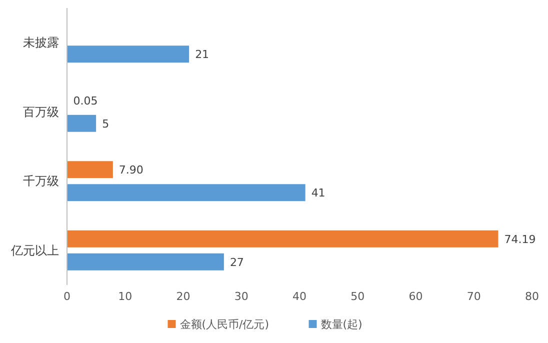  Describe the element at coordinates (225, 324) in the screenshot. I see `legend-label: 金额(人民币/亿元)` at that location.